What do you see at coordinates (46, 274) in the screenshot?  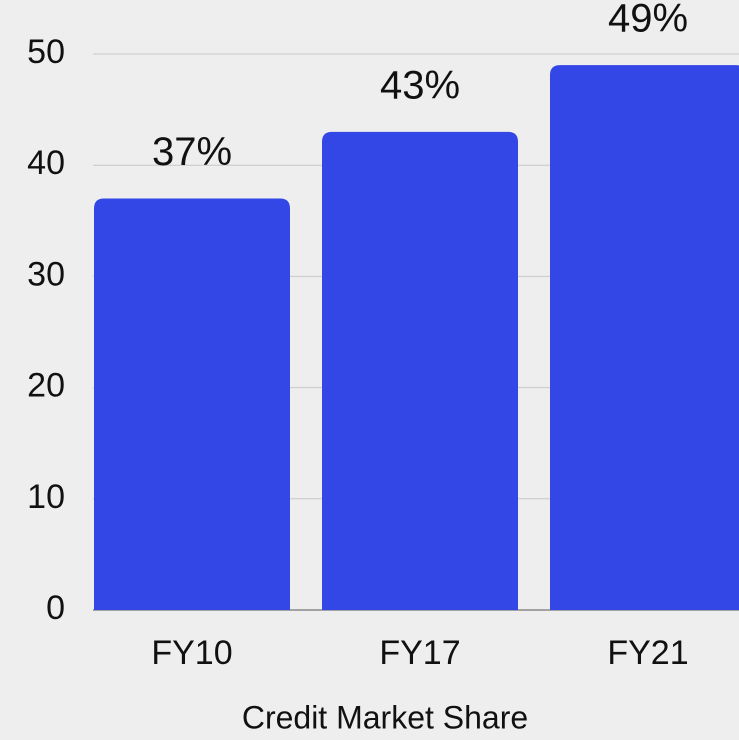 I see `y-tick-label: 30` at bounding box center [46, 274].